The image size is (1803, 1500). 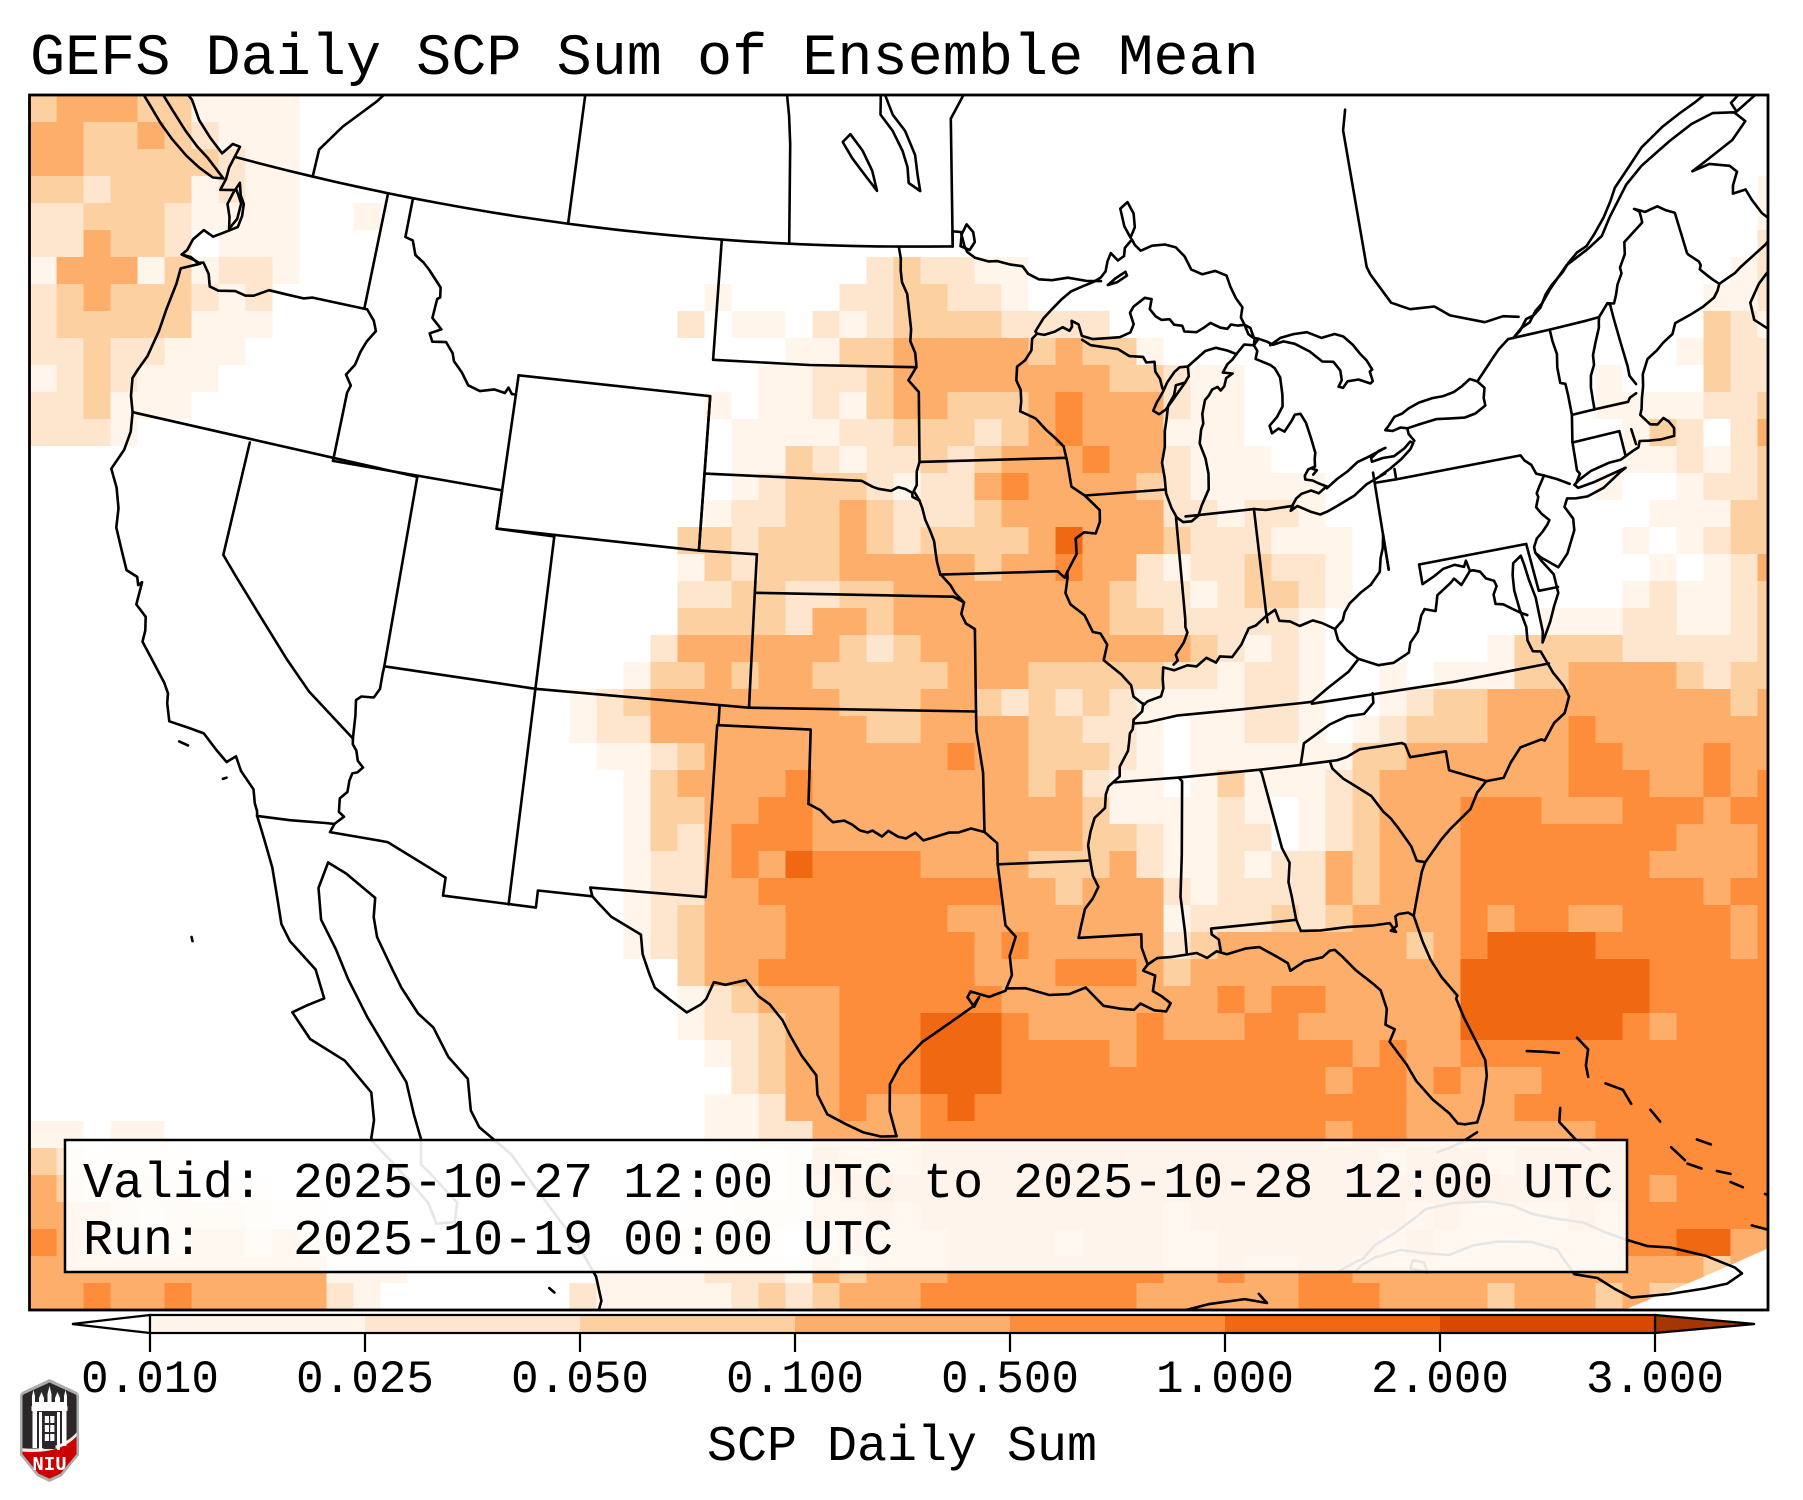 I want to click on svg-text:GEFS Daily SCP Sum of Ensemble: GEFS Daily SCP Sum of Ensemble Mean, so click(x=644, y=58).